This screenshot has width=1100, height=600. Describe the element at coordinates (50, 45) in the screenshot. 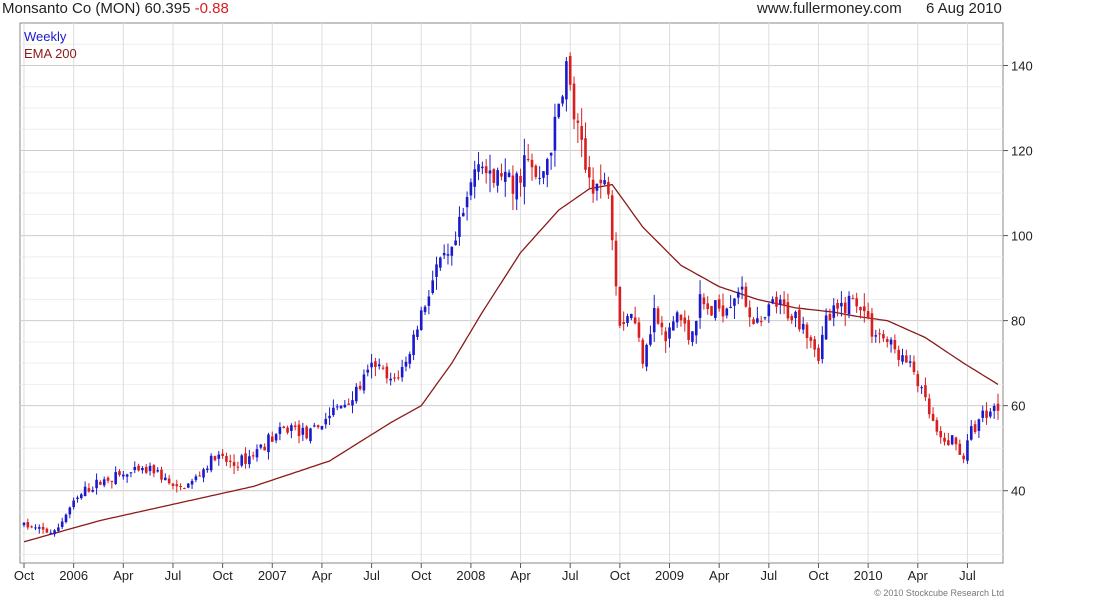

I see `legend: Weekly EMA 200` at that location.